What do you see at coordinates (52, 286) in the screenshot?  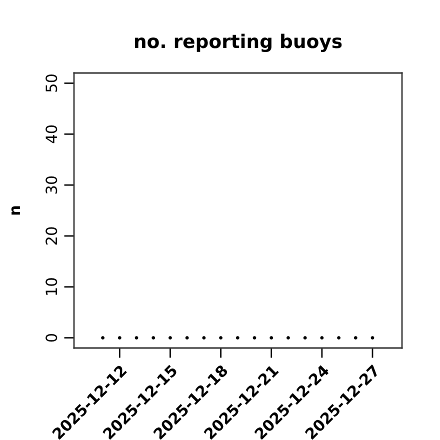 I see `y-tick-label: 10` at bounding box center [52, 286].